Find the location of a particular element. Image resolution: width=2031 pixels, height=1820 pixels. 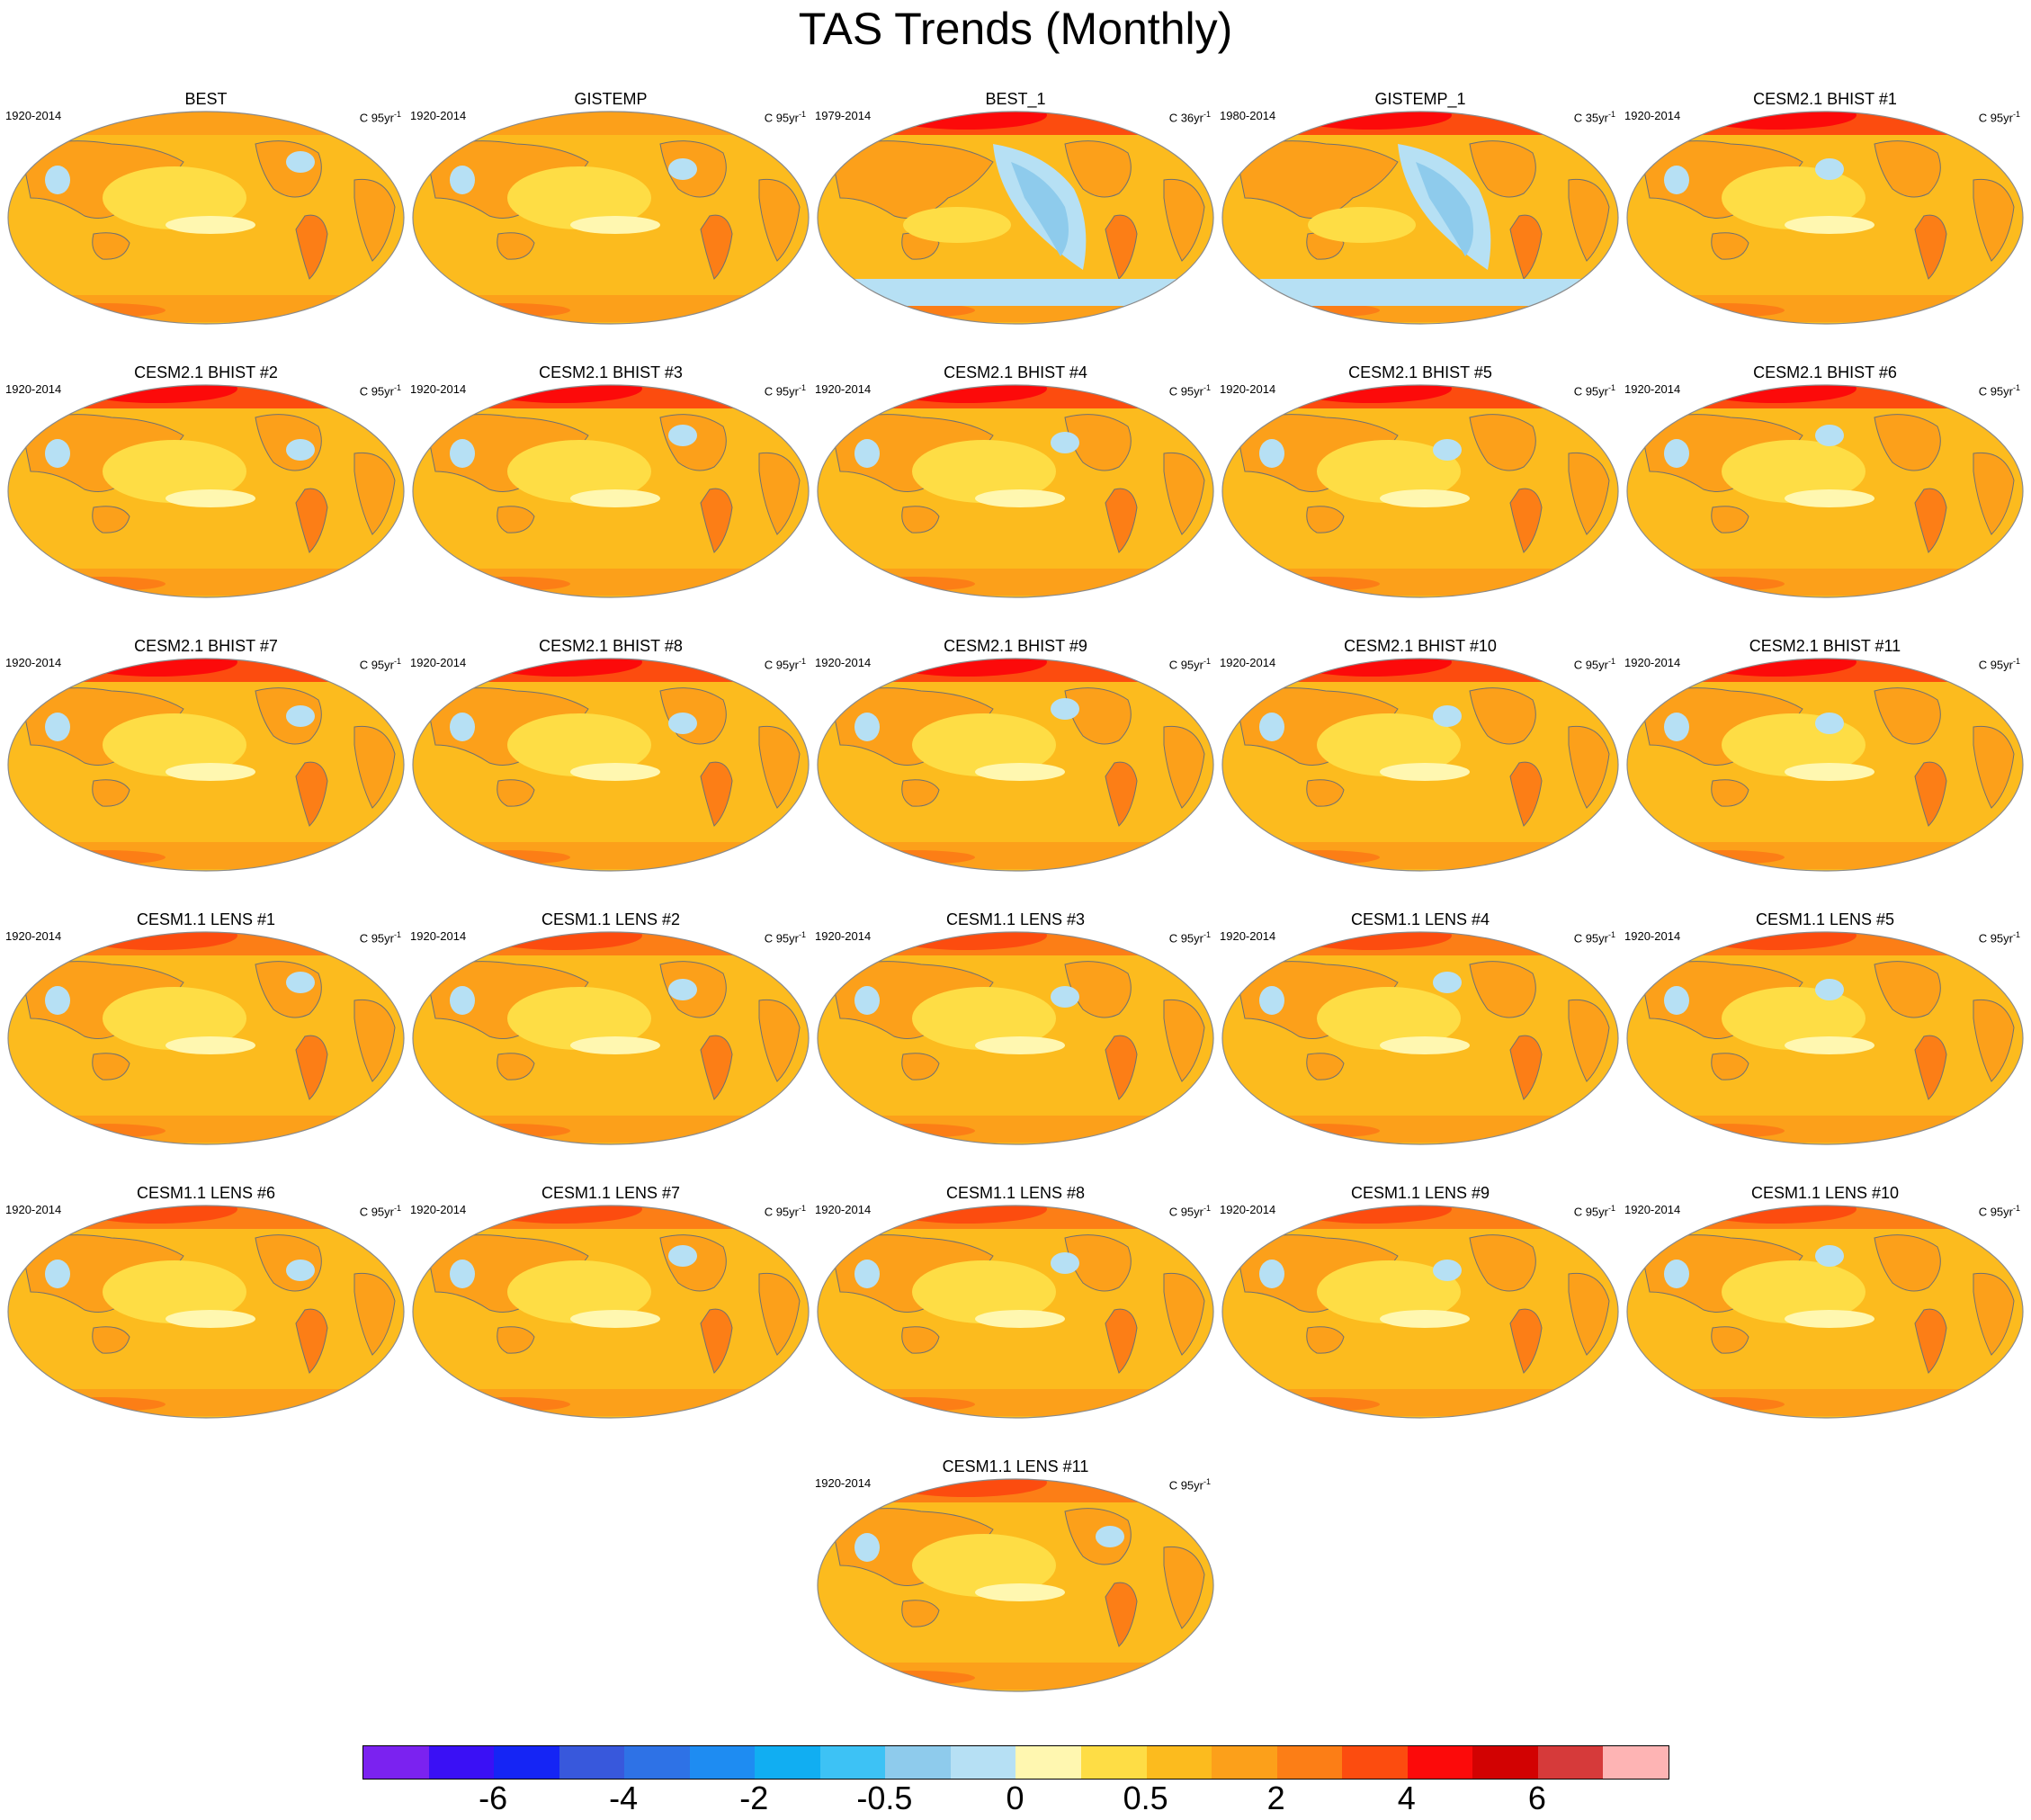

colorbar is located at coordinates (1015, 1763).